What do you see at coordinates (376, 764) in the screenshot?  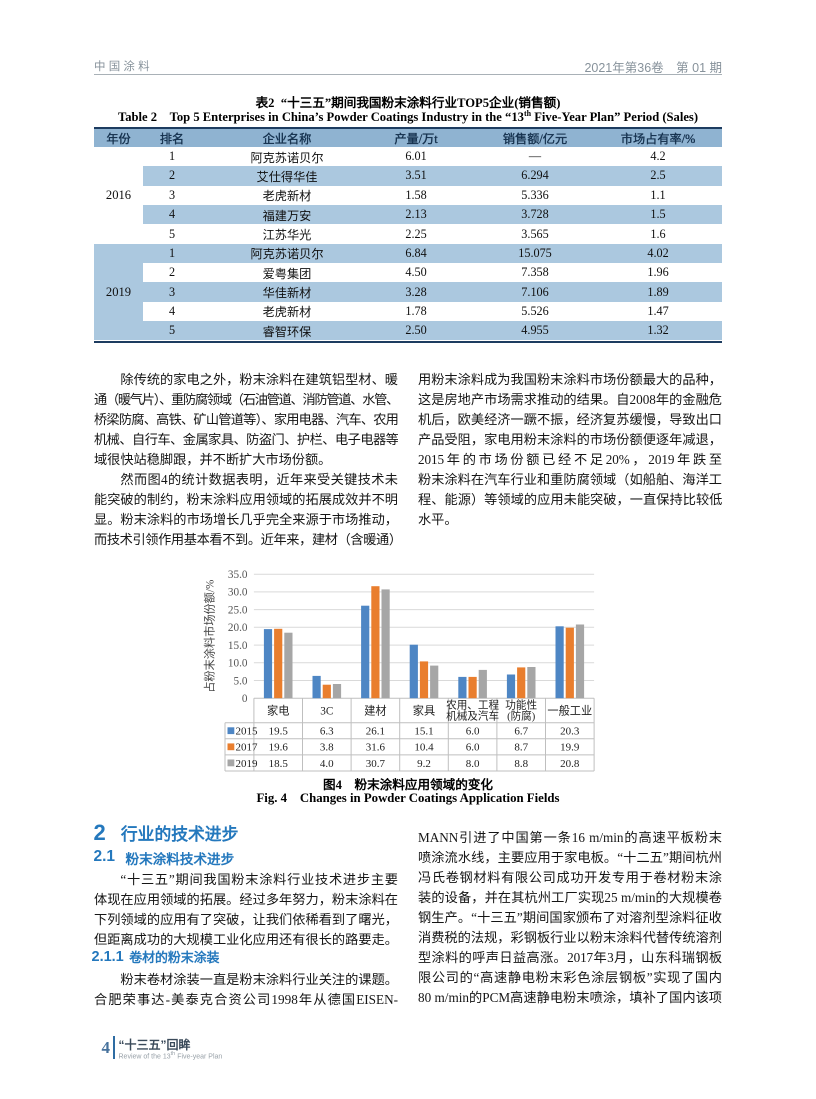 I see `svg-text: 30.7` at bounding box center [376, 764].